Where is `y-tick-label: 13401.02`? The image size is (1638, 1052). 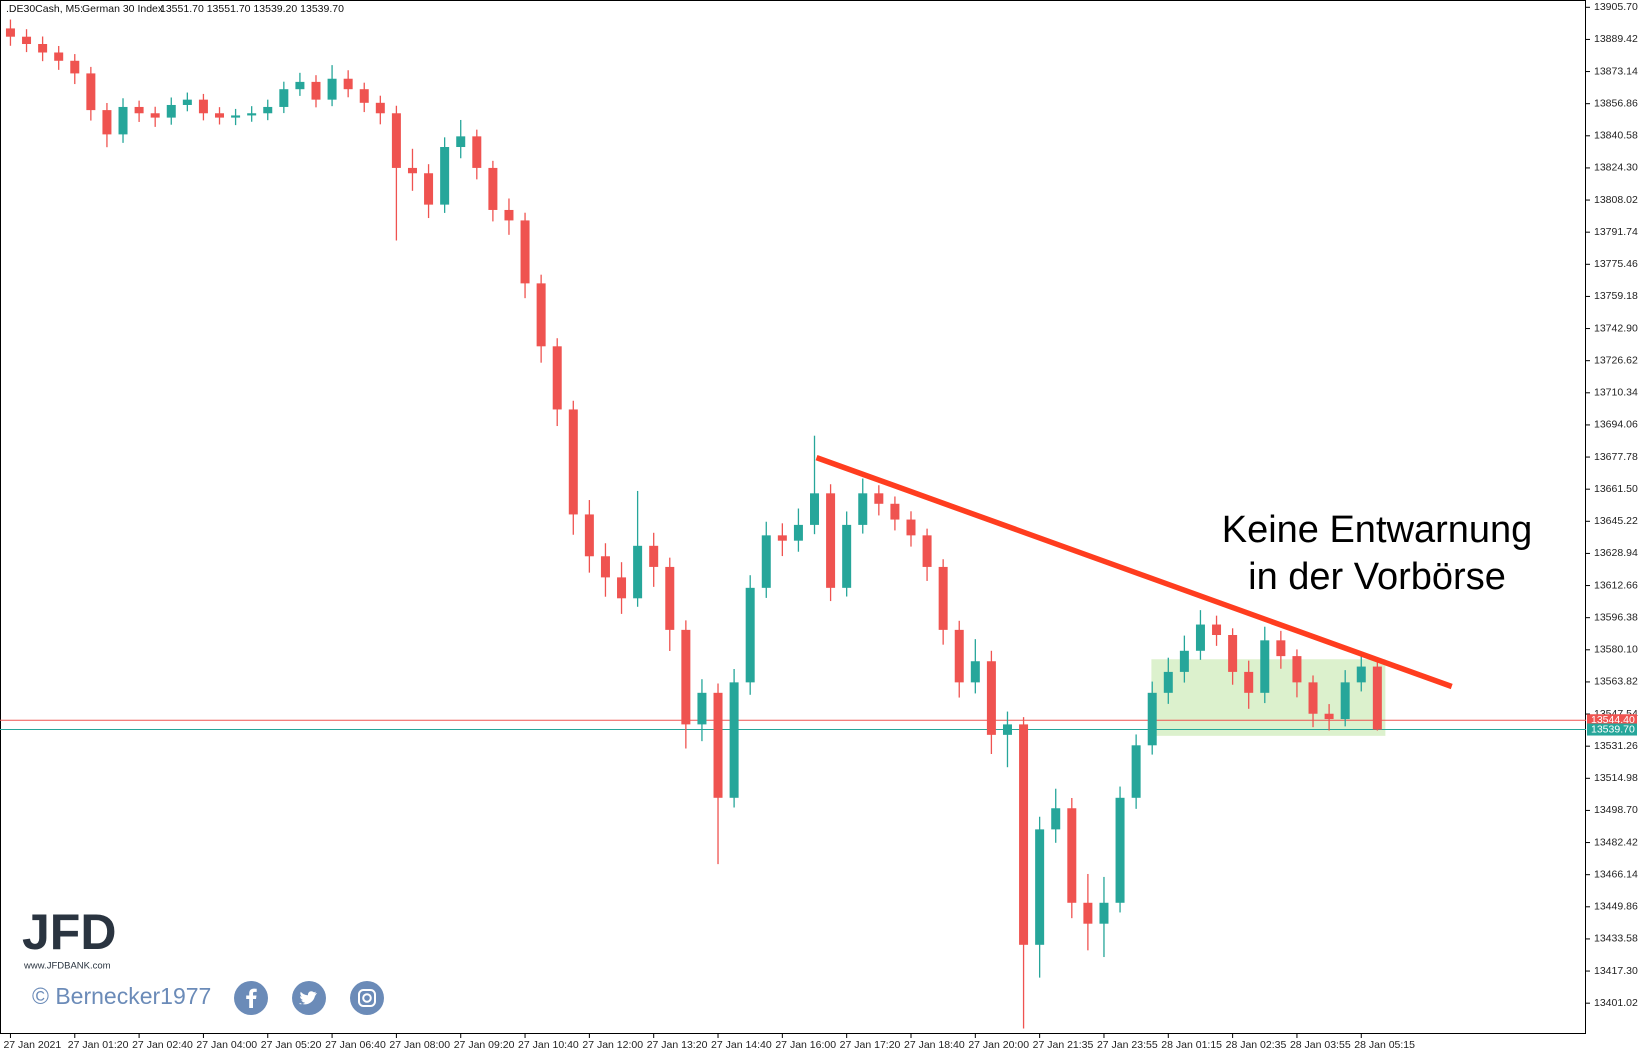 y-tick-label: 13401.02 is located at coordinates (1616, 1003).